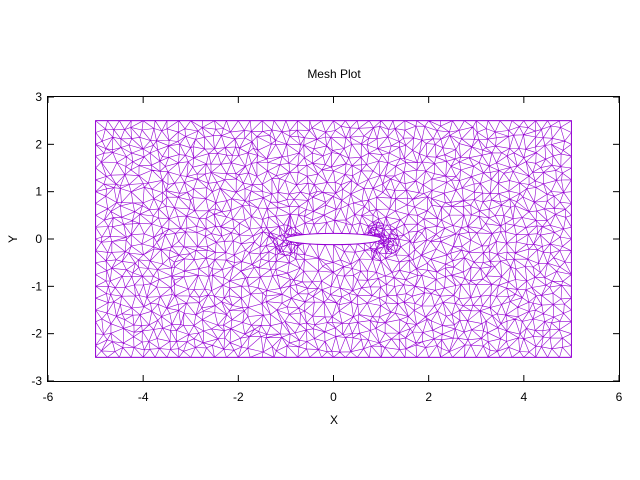  What do you see at coordinates (48, 397) in the screenshot?
I see `x-tick-label: -6` at bounding box center [48, 397].